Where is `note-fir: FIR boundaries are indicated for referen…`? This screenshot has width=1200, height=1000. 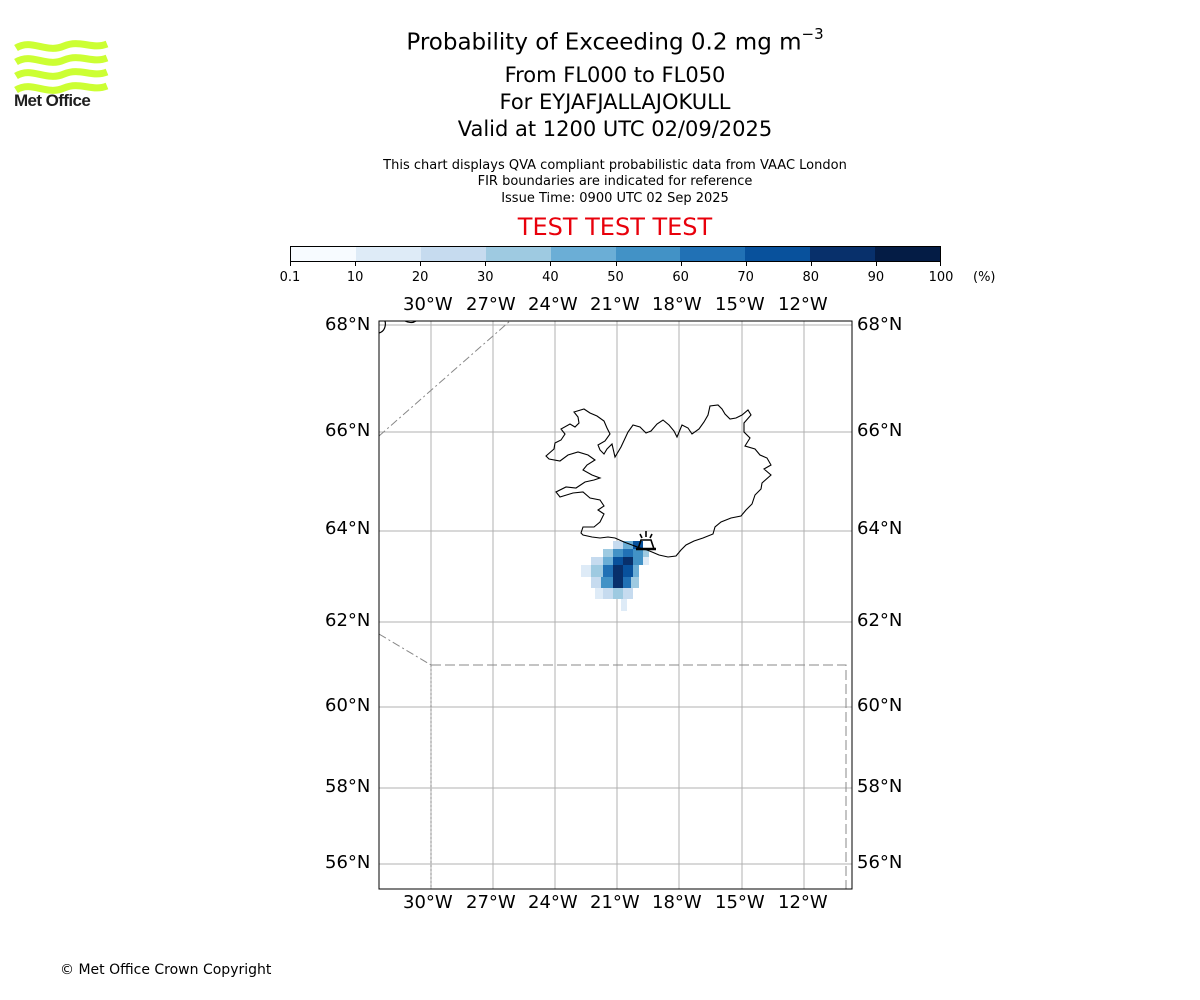 note-fir: FIR boundaries are indicated for referen… is located at coordinates (615, 181).